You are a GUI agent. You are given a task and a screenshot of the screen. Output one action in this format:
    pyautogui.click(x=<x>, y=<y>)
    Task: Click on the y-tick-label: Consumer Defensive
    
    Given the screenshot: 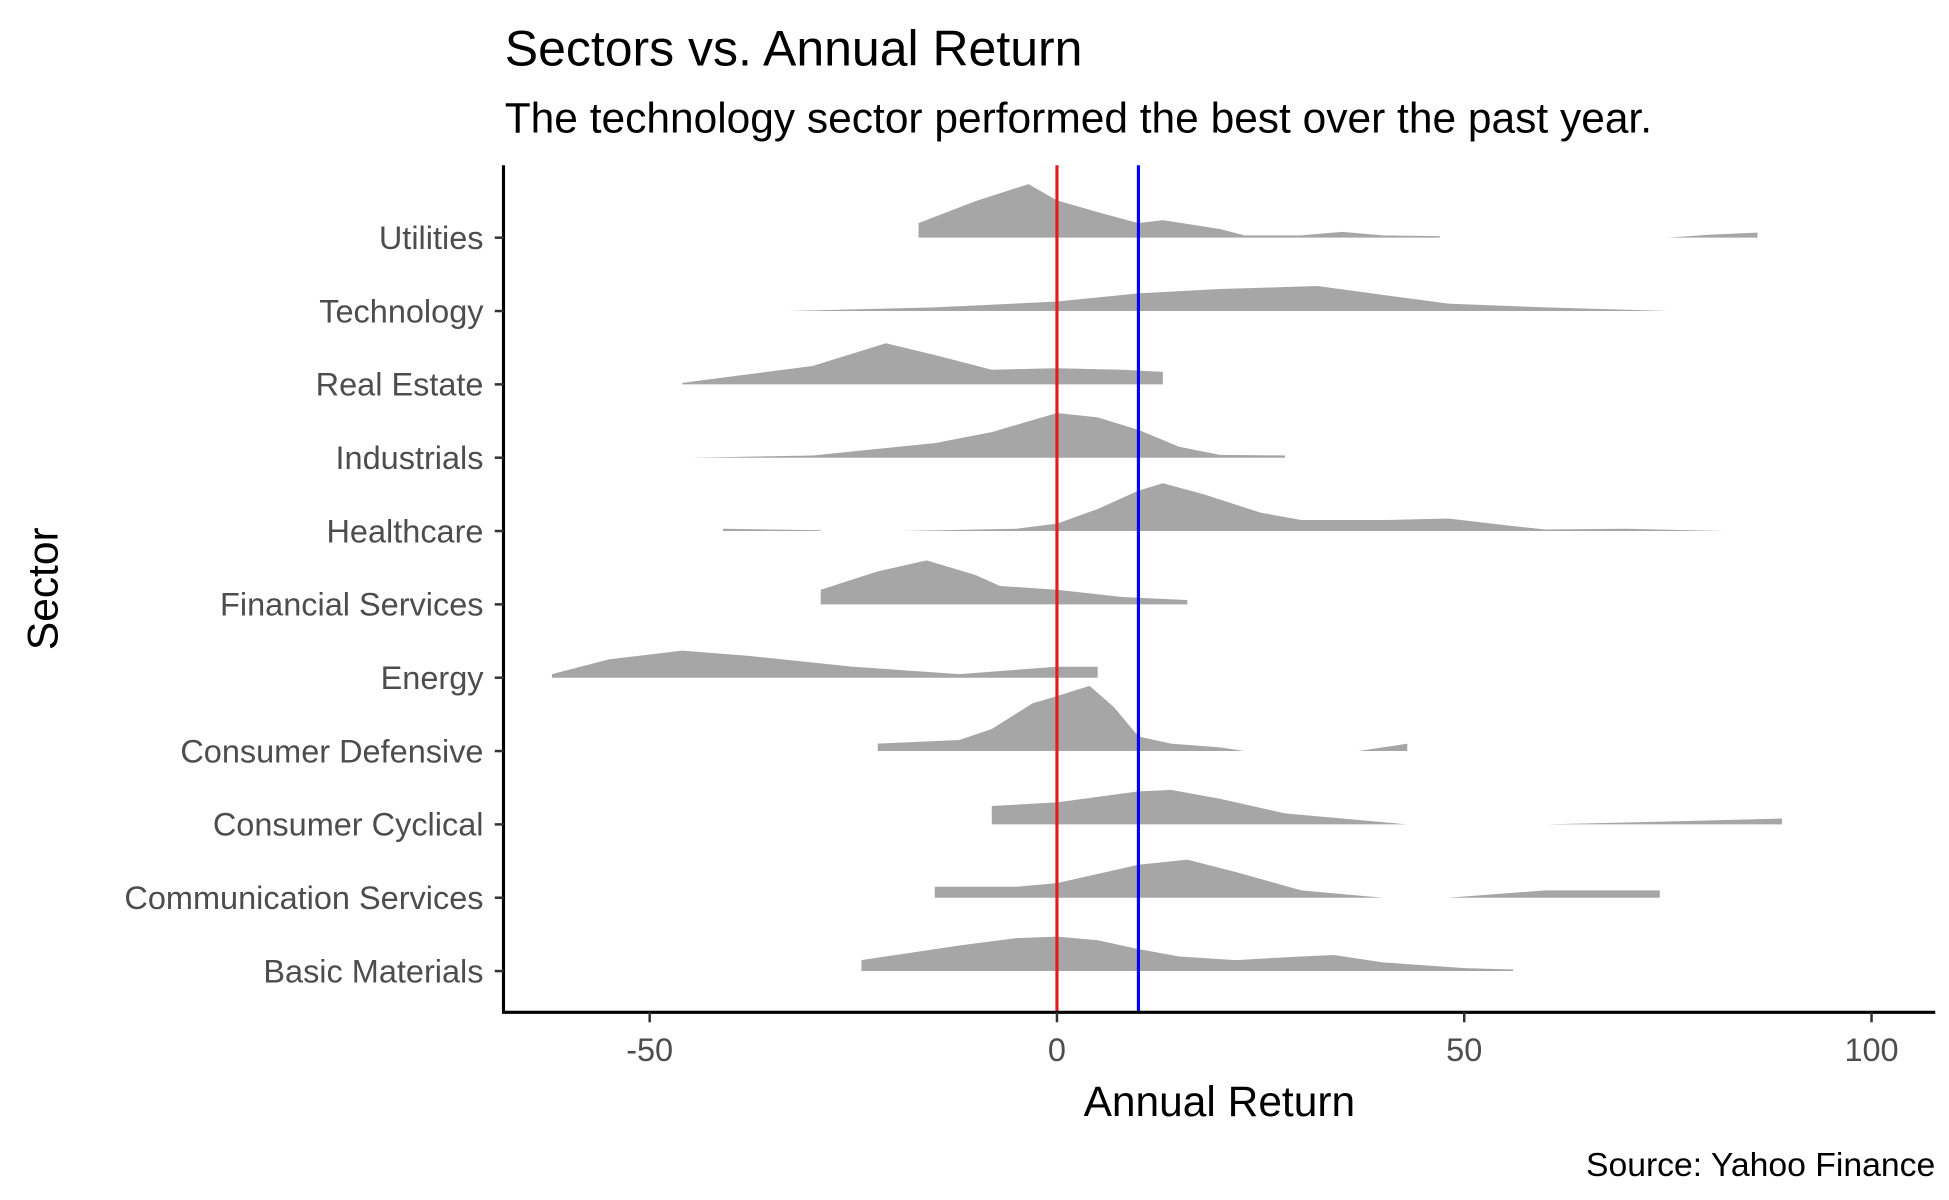 What is the action you would take?
    pyautogui.click(x=331, y=751)
    